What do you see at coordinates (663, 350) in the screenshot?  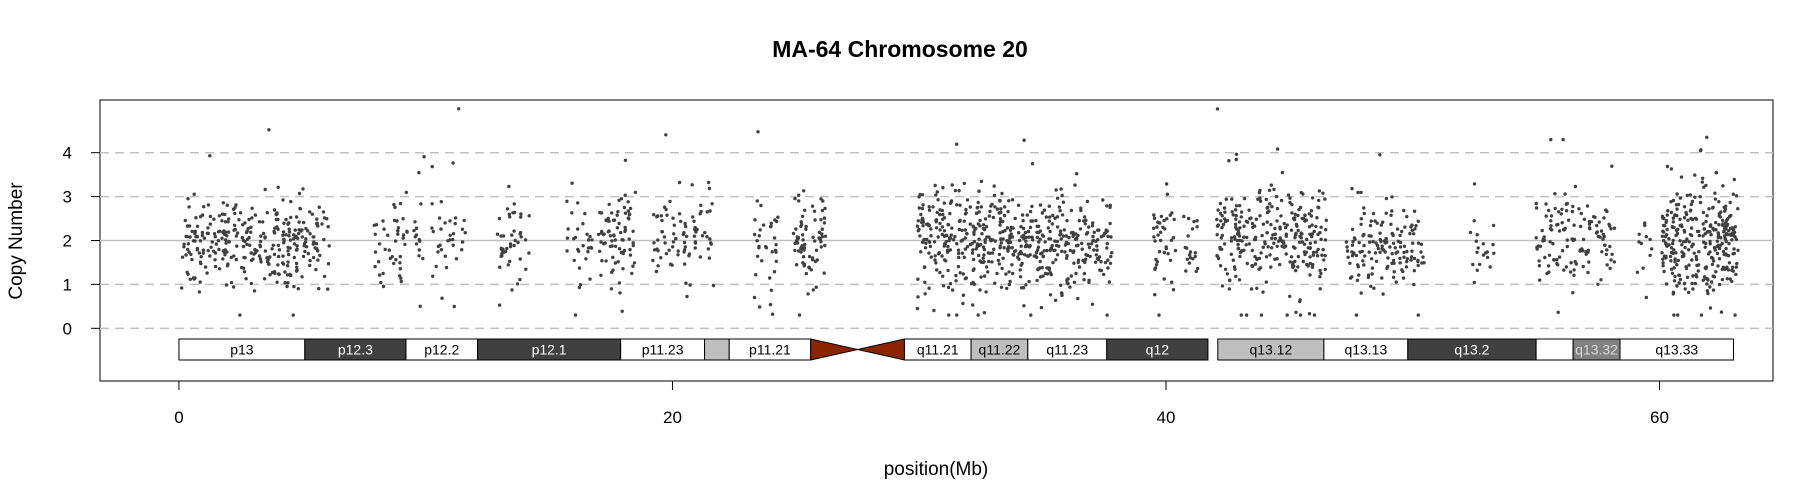 I see `band-label: p11.23` at bounding box center [663, 350].